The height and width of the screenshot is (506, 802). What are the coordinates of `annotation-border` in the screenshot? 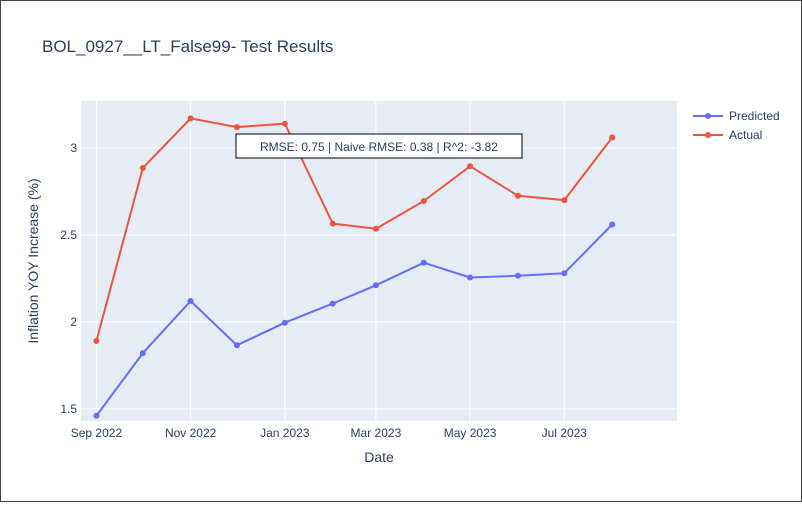 It's located at (379, 146).